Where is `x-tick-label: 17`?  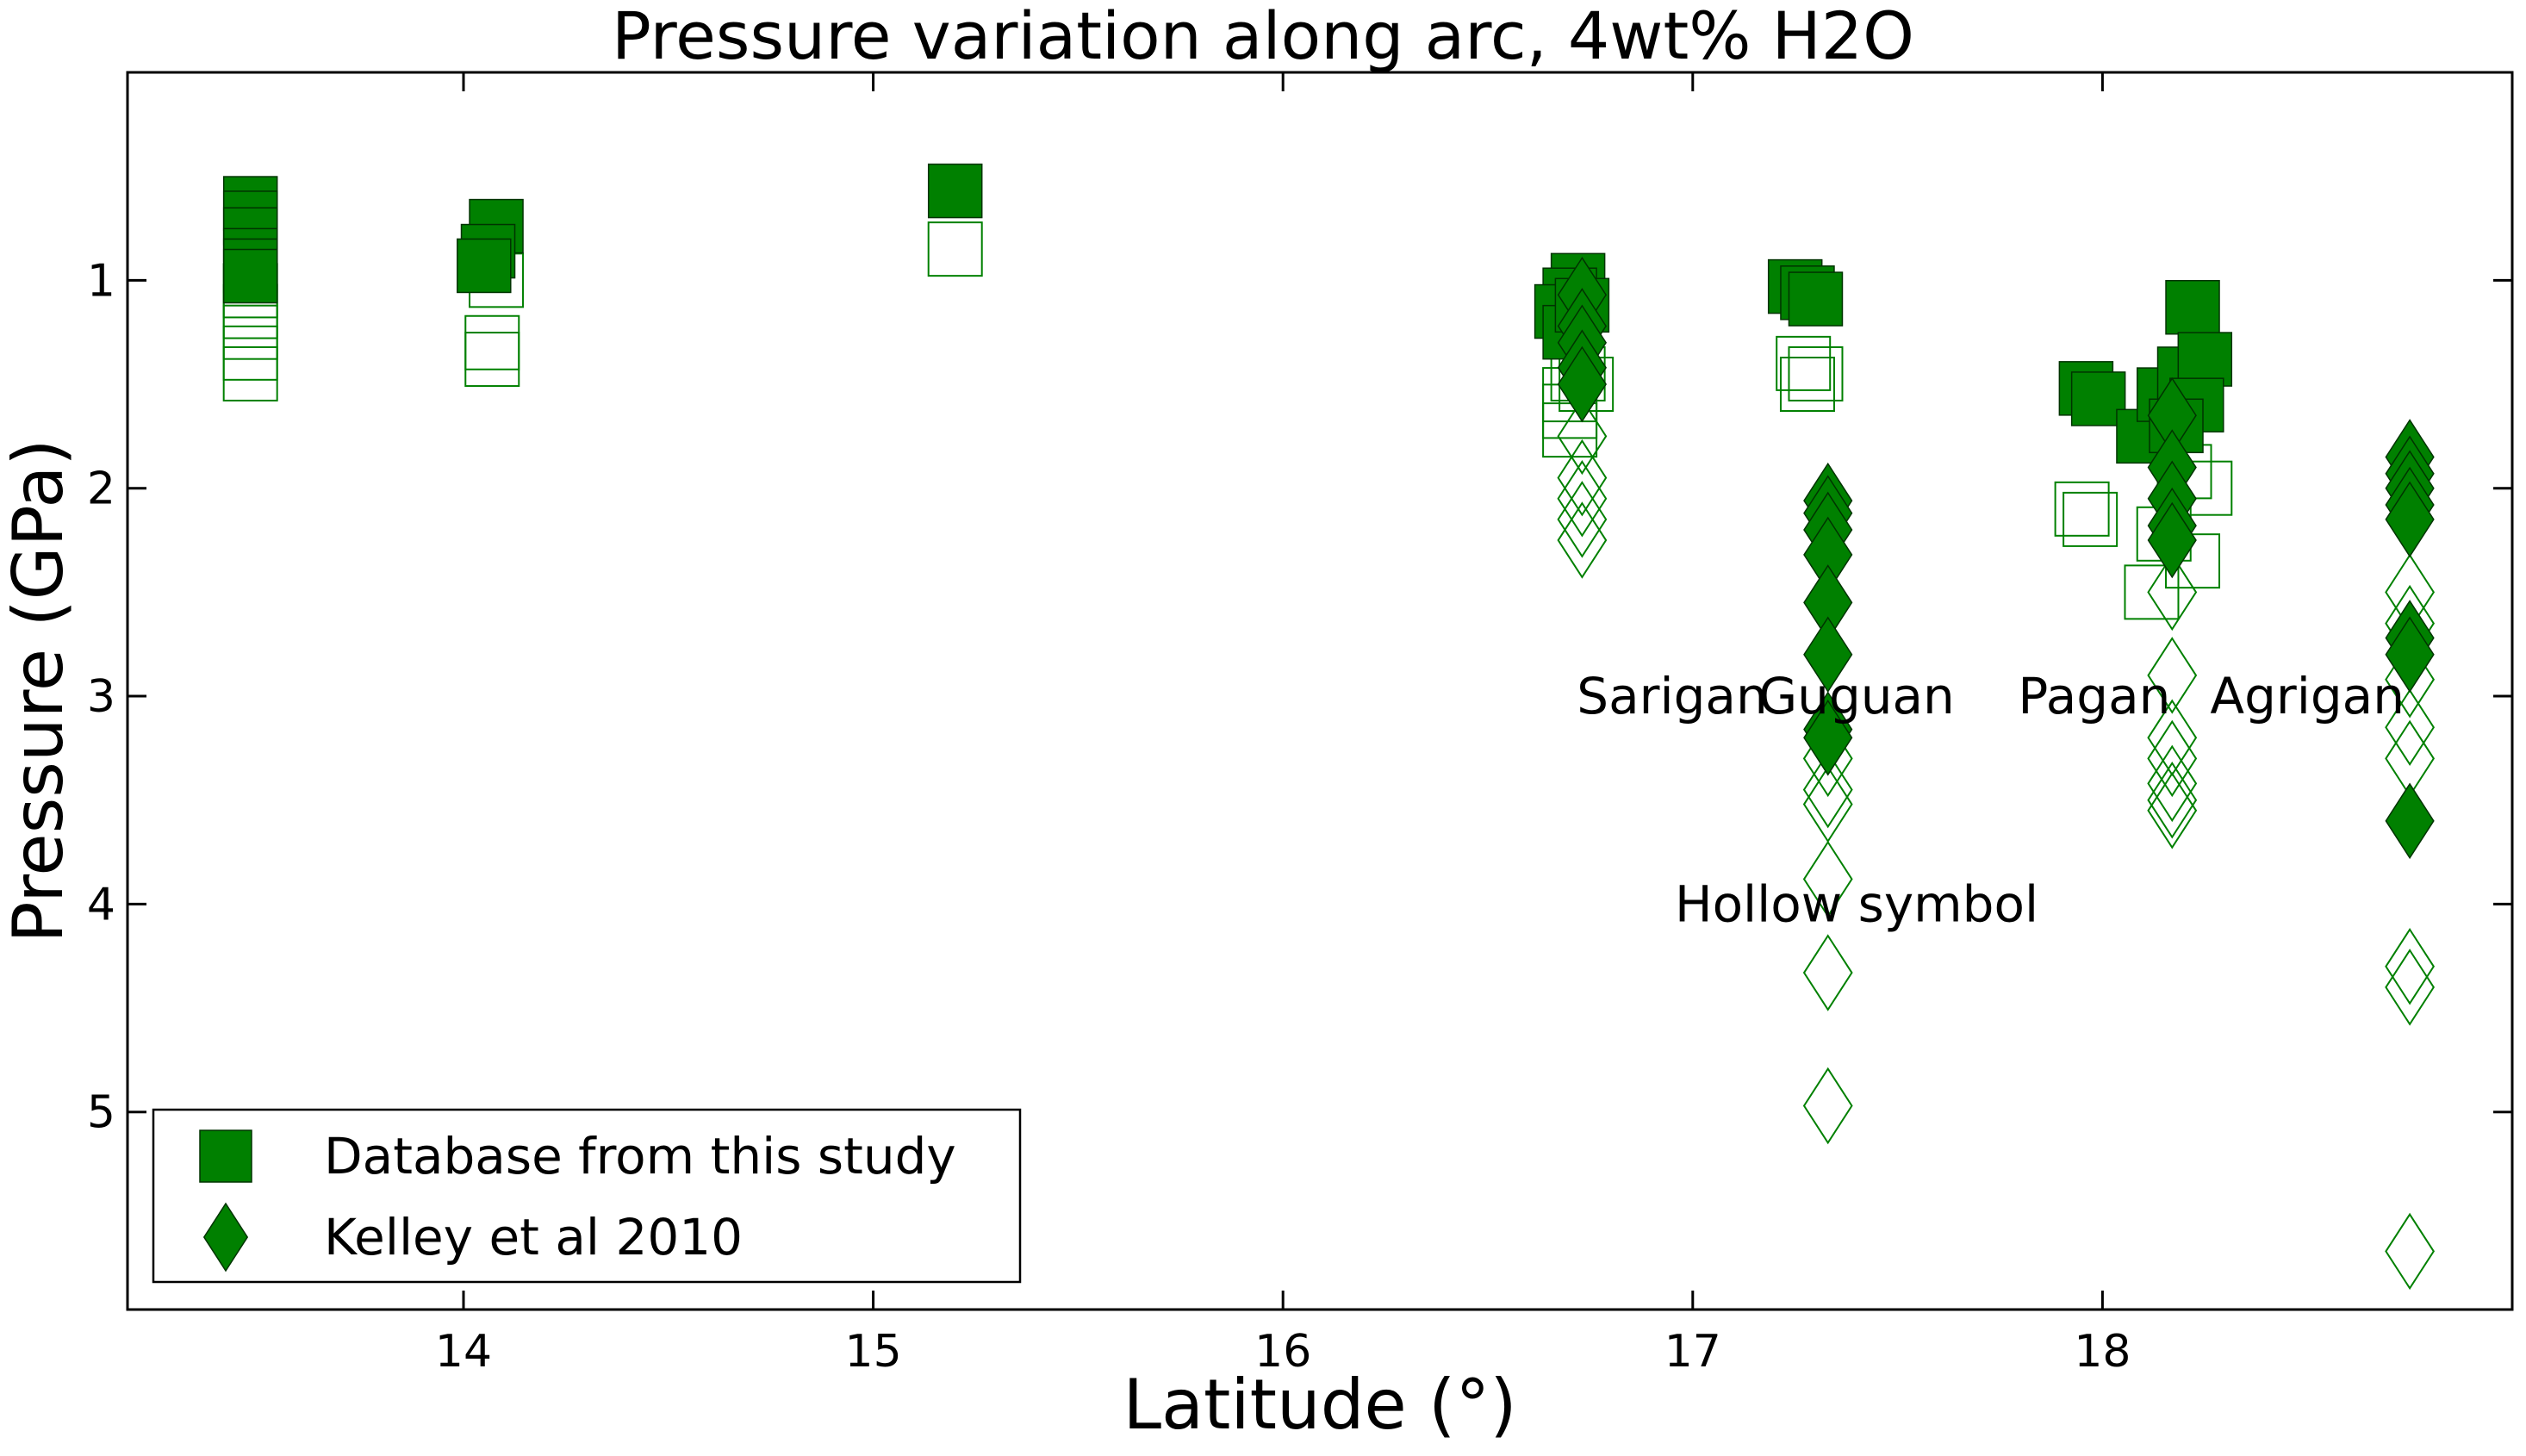 x-tick-label: 17 is located at coordinates (1692, 1352).